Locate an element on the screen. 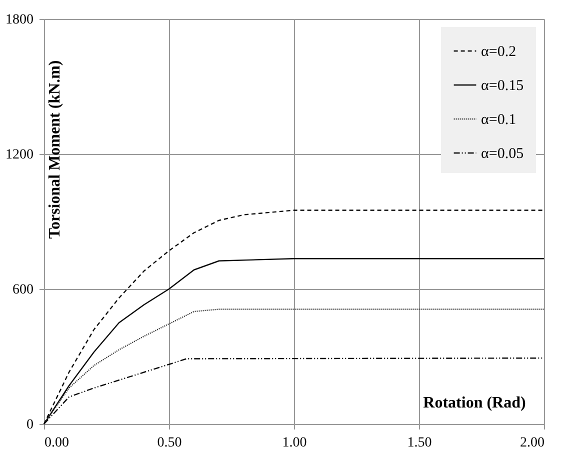 Image resolution: width=573 pixels, height=461 pixels. y-tick-label: 1200 is located at coordinates (20, 155).